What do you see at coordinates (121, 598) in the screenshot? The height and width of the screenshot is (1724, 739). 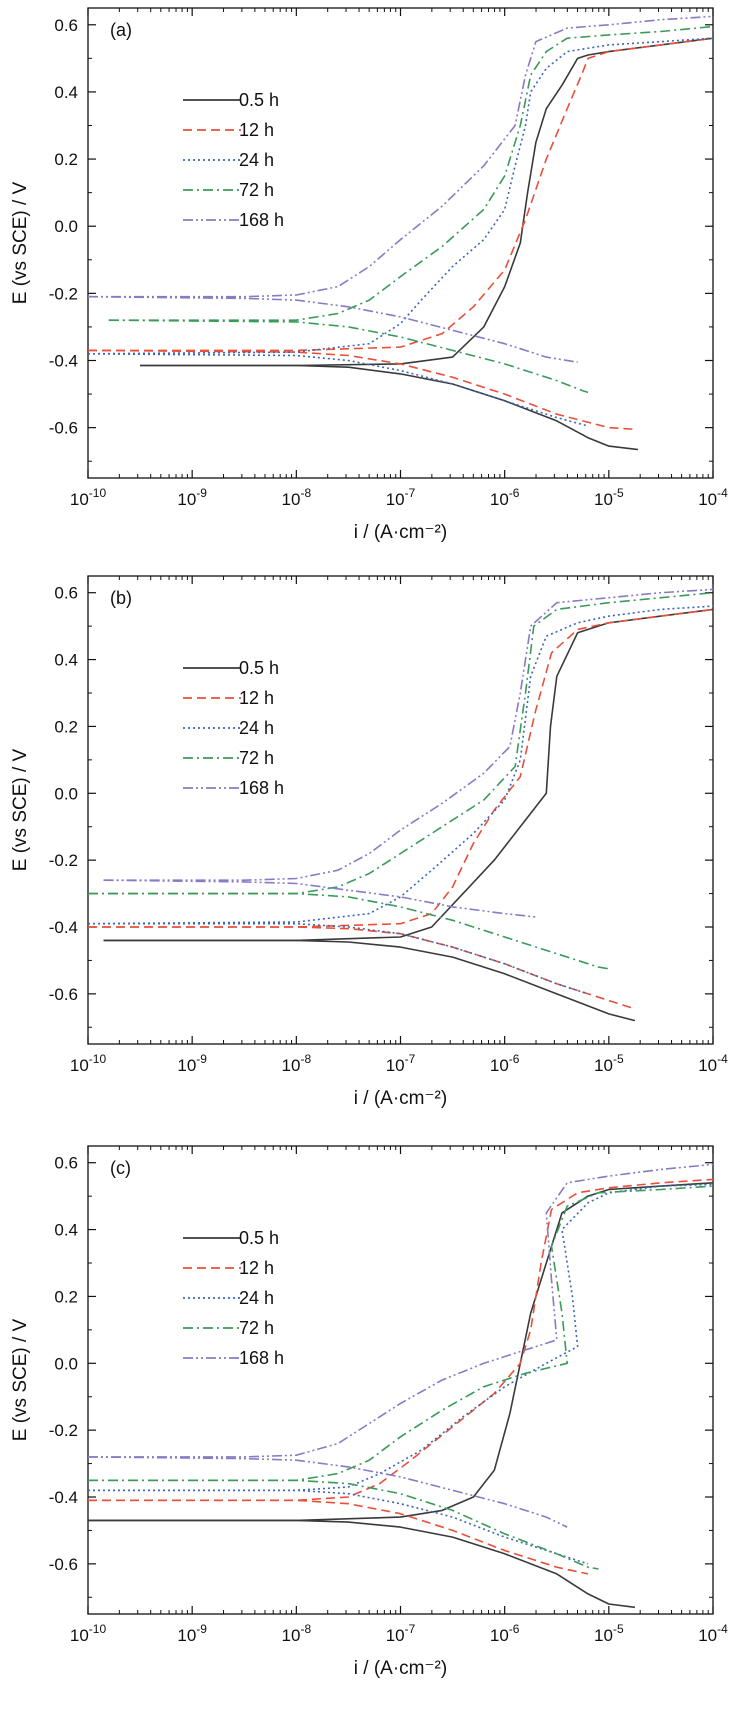 I see `panel-label: (b)` at bounding box center [121, 598].